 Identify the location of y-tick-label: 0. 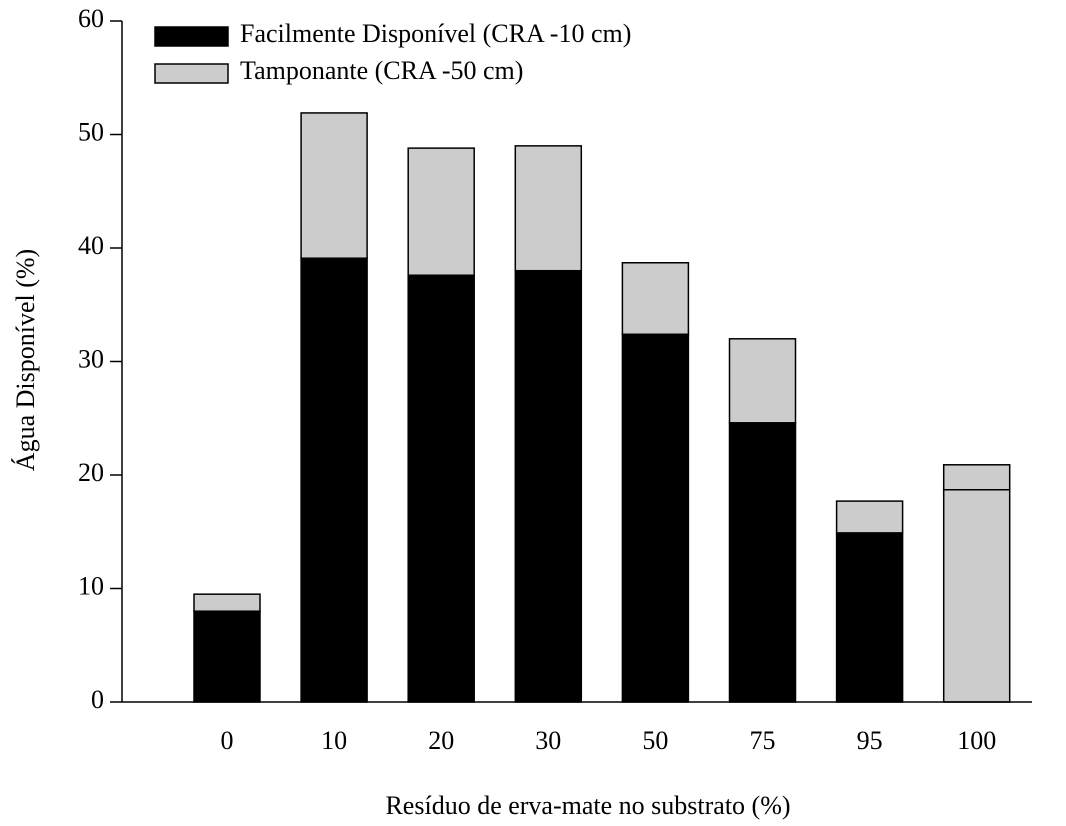
(97, 699).